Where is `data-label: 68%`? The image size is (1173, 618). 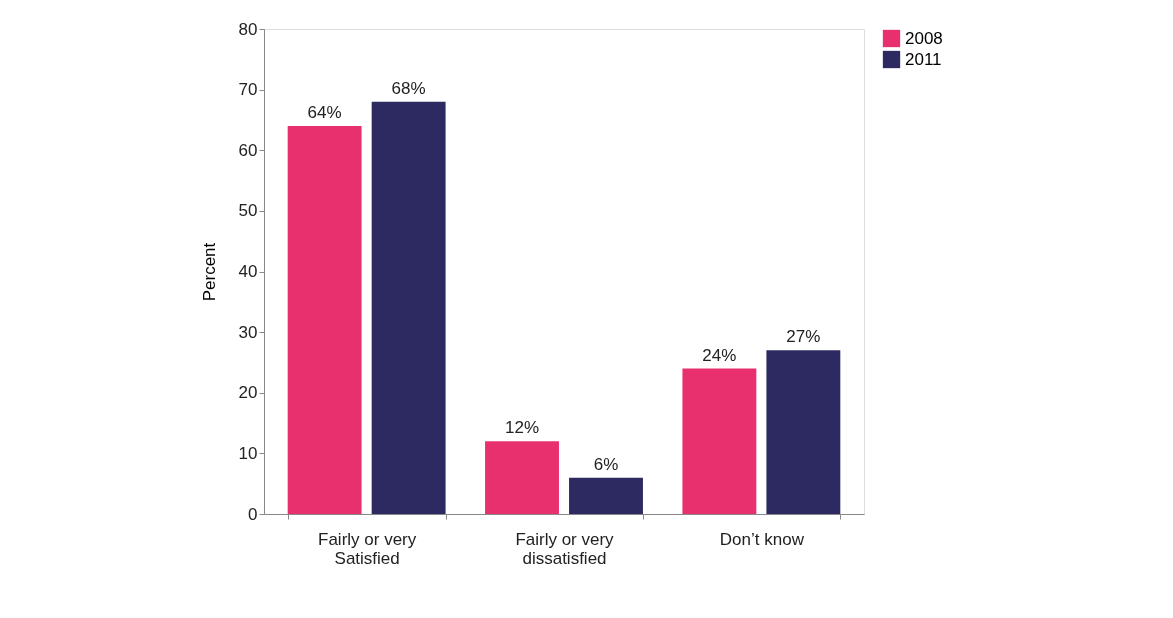
data-label: 68% is located at coordinates (408, 88).